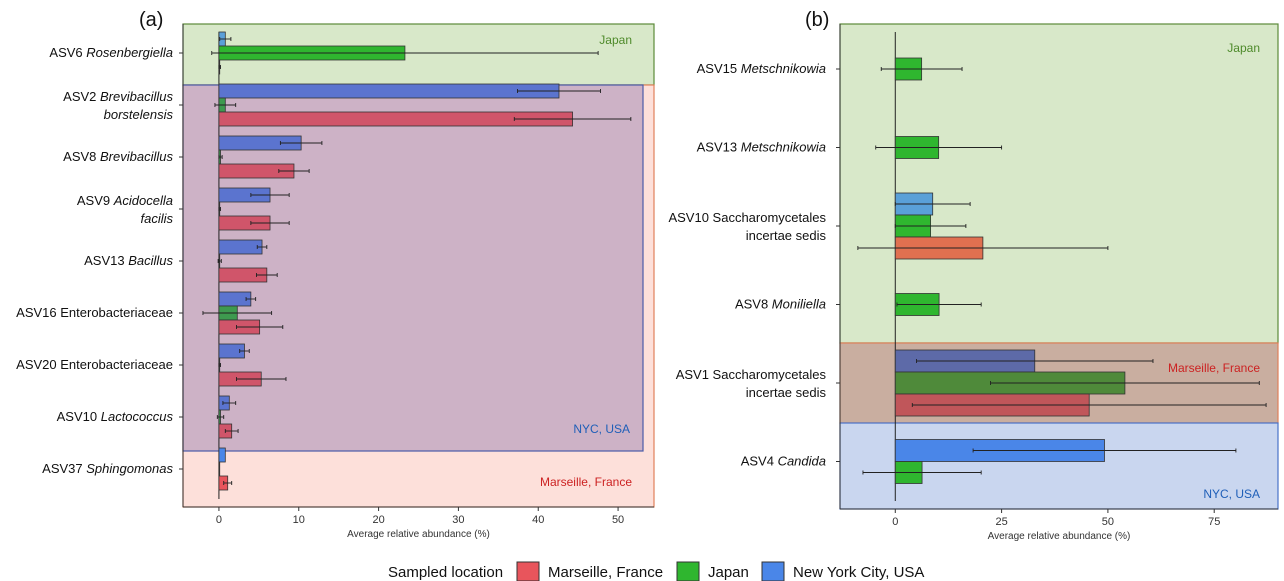  Describe the element at coordinates (1214, 522) in the screenshot. I see `x-tick-label: 75` at that location.